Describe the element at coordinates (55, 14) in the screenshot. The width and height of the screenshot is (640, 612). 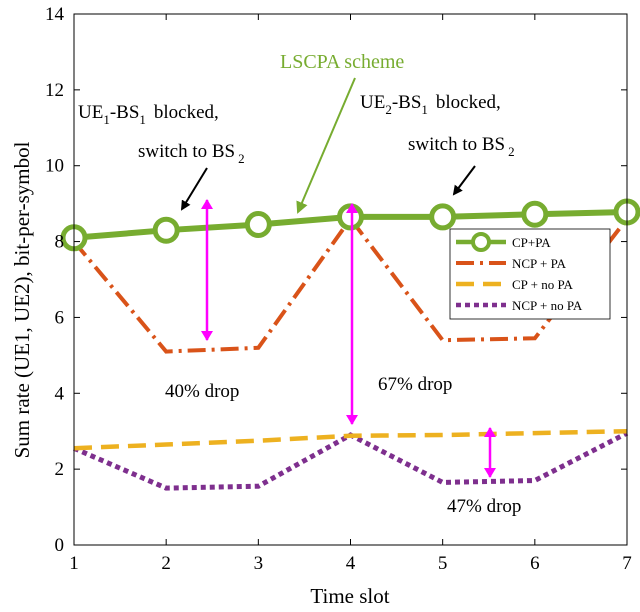
I see `y-tick-label: 14` at that location.